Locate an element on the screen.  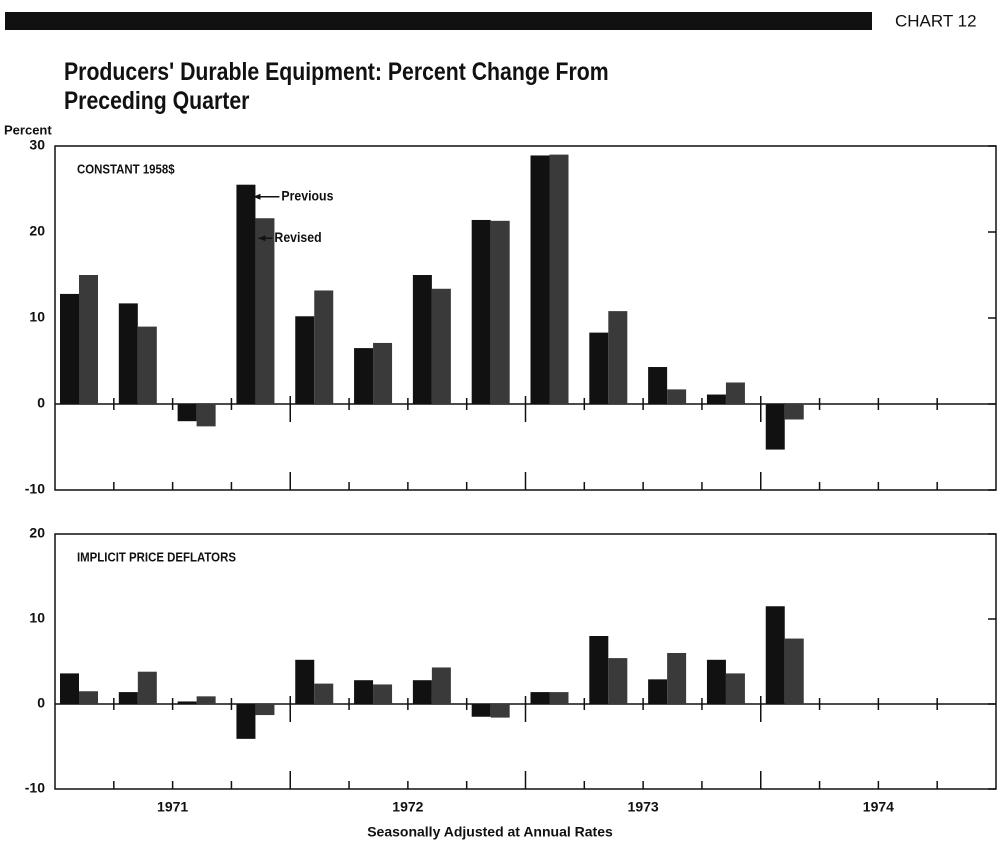
header-bar is located at coordinates (438, 21).